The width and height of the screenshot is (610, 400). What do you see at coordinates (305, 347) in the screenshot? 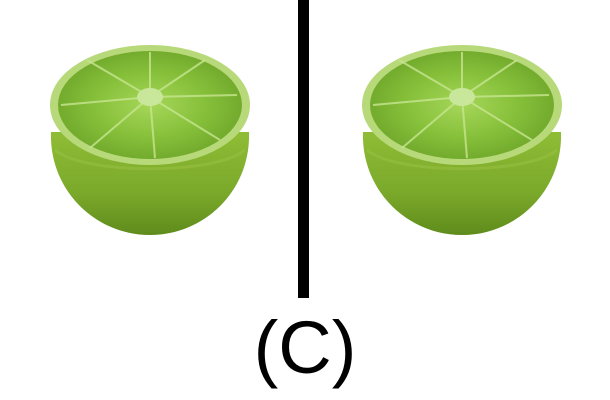
I see `option-caption: (C)` at bounding box center [305, 347].